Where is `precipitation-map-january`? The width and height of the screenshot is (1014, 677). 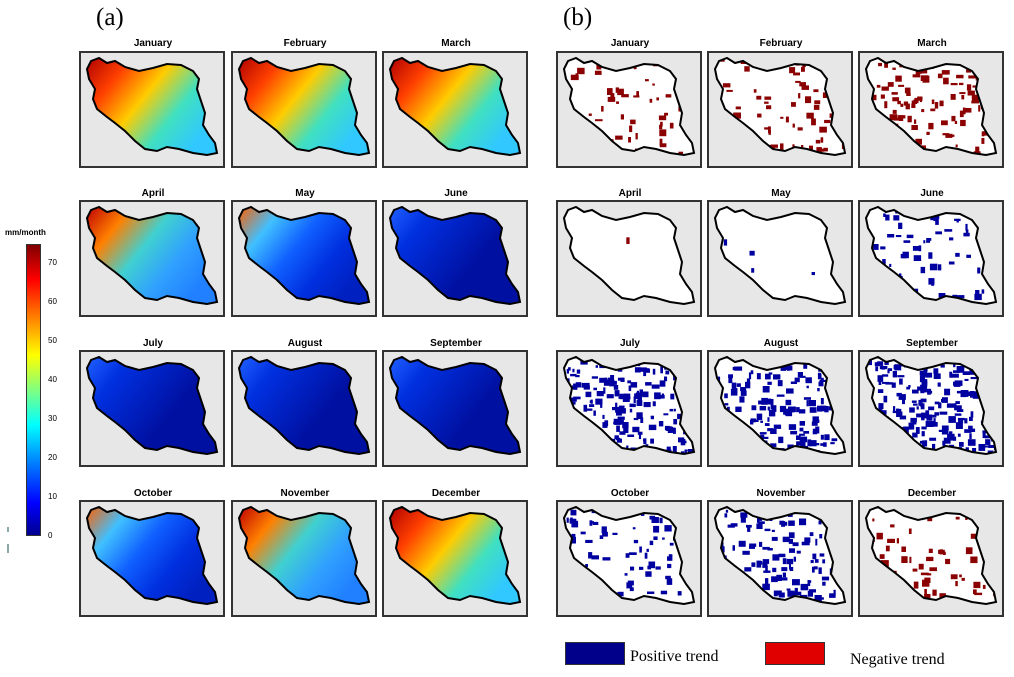 precipitation-map-january is located at coordinates (152, 109).